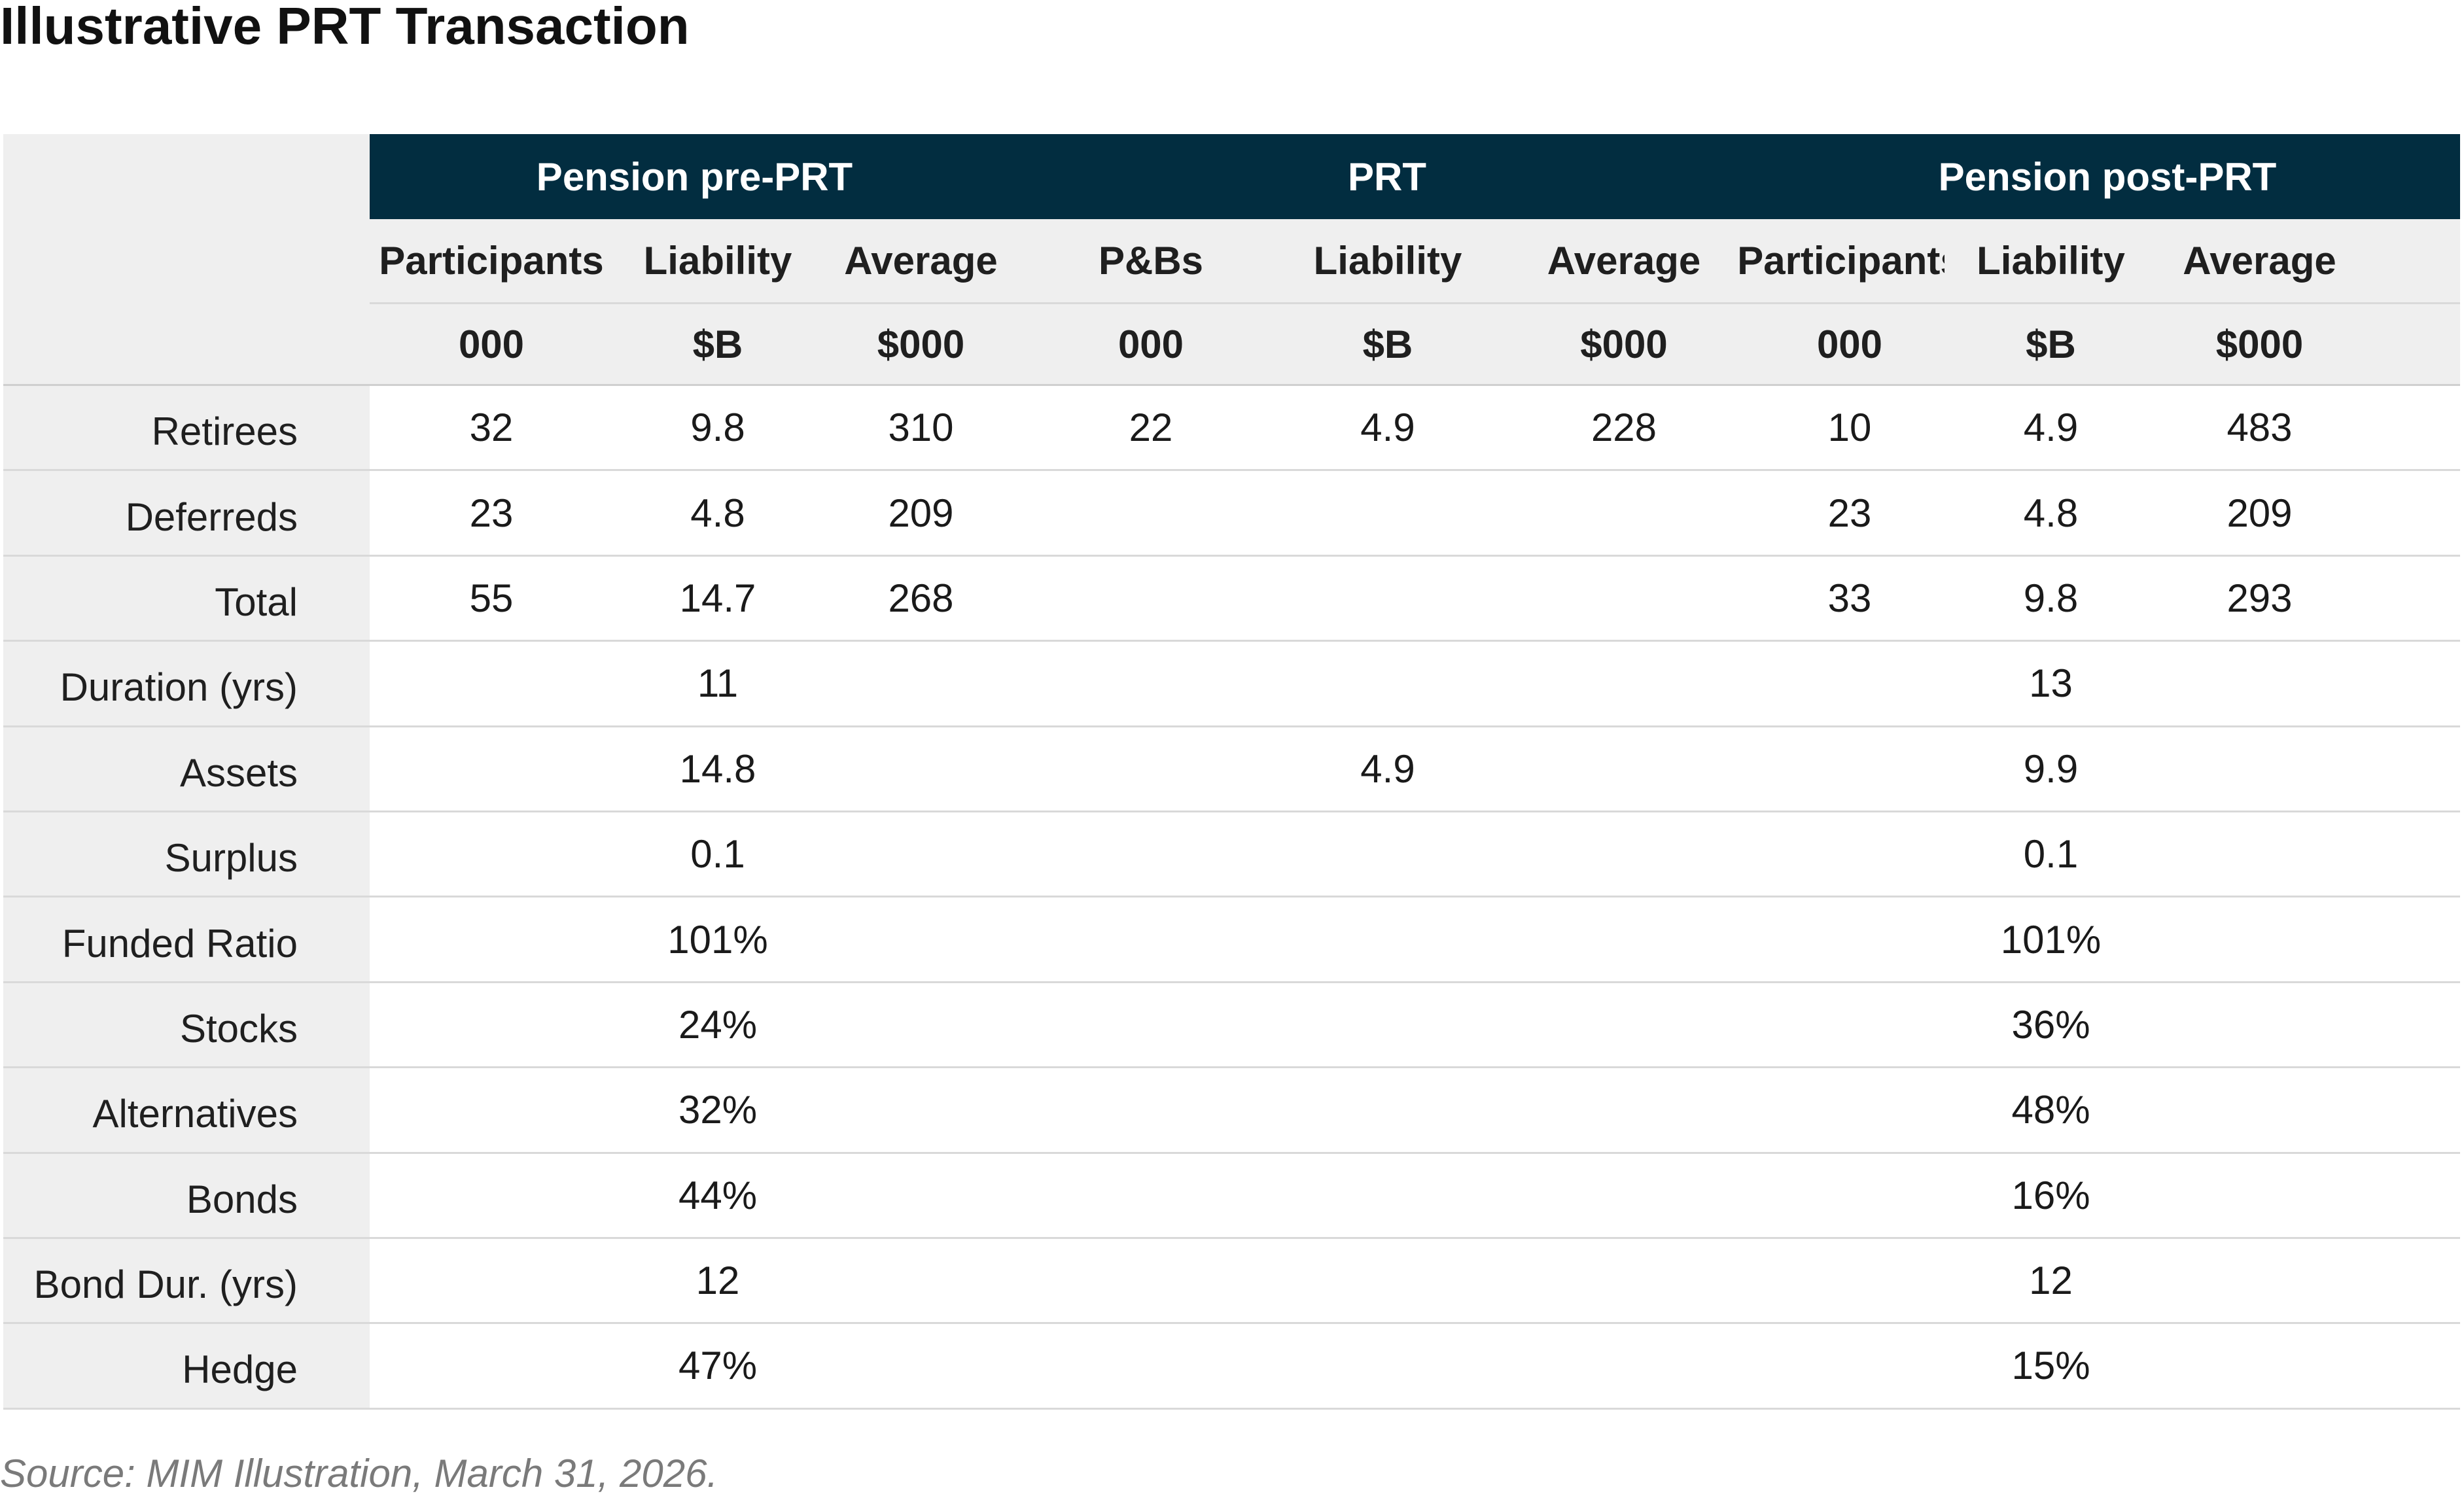 Image resolution: width=2464 pixels, height=1498 pixels. I want to click on table-cell: 10, so click(1850, 429).